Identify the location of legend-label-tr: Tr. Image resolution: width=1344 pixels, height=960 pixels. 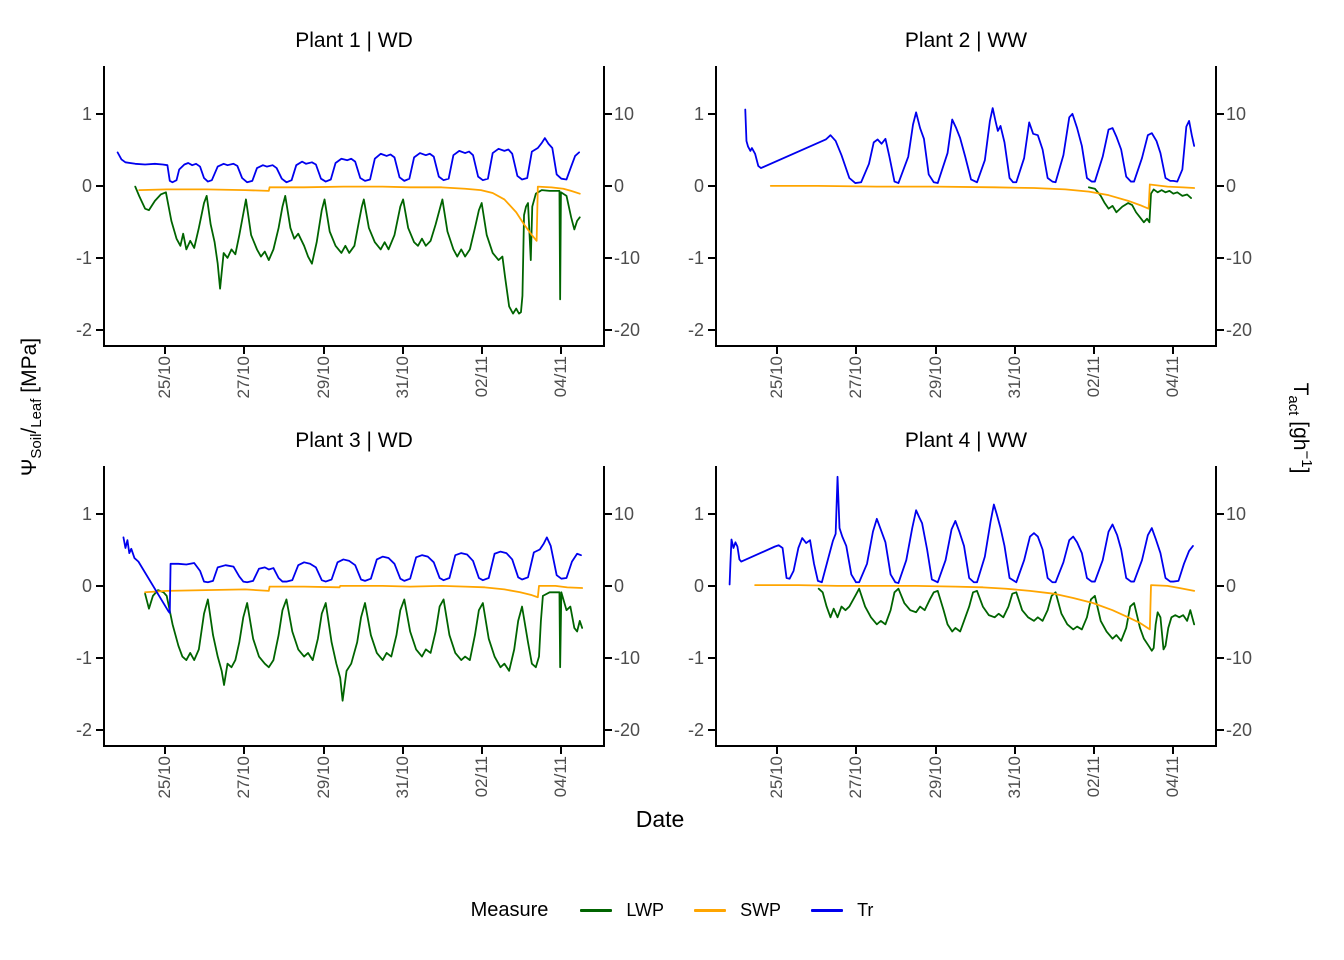
(865, 909).